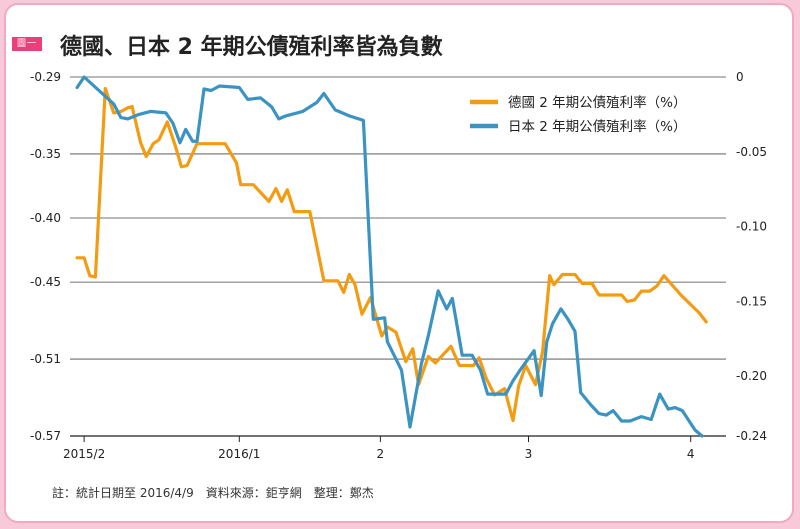 The width and height of the screenshot is (800, 529). Describe the element at coordinates (45, 282) in the screenshot. I see `left-tick-label: -0.45` at that location.